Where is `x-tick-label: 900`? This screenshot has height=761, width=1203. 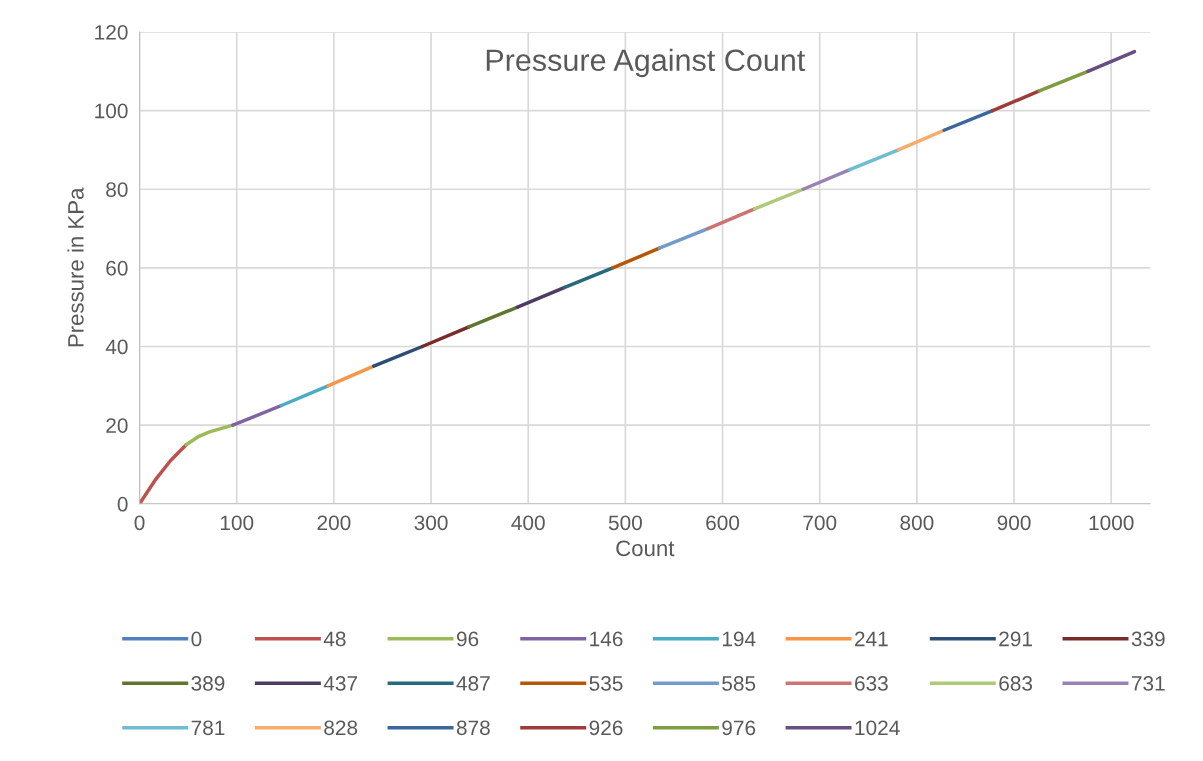
x-tick-label: 900 is located at coordinates (1014, 523).